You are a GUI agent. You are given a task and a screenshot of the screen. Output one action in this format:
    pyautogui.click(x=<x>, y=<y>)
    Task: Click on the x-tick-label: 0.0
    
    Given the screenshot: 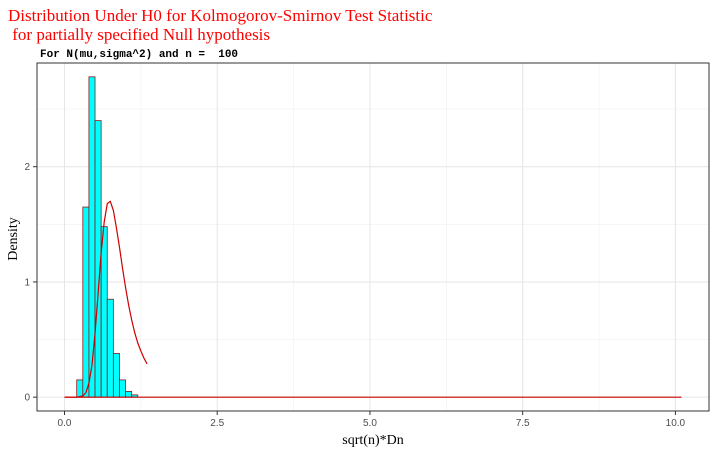 What is the action you would take?
    pyautogui.click(x=65, y=423)
    